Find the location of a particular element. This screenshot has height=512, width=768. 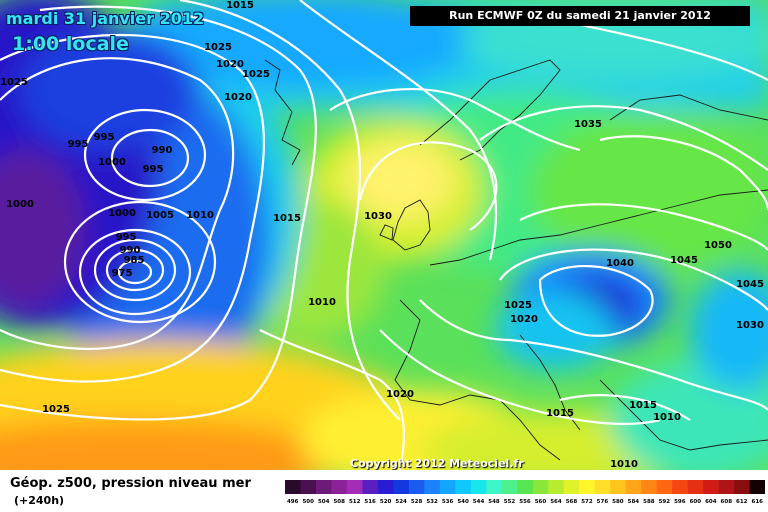

variable-title: Géop. z500, pression niveau mer is located at coordinates (130, 483).